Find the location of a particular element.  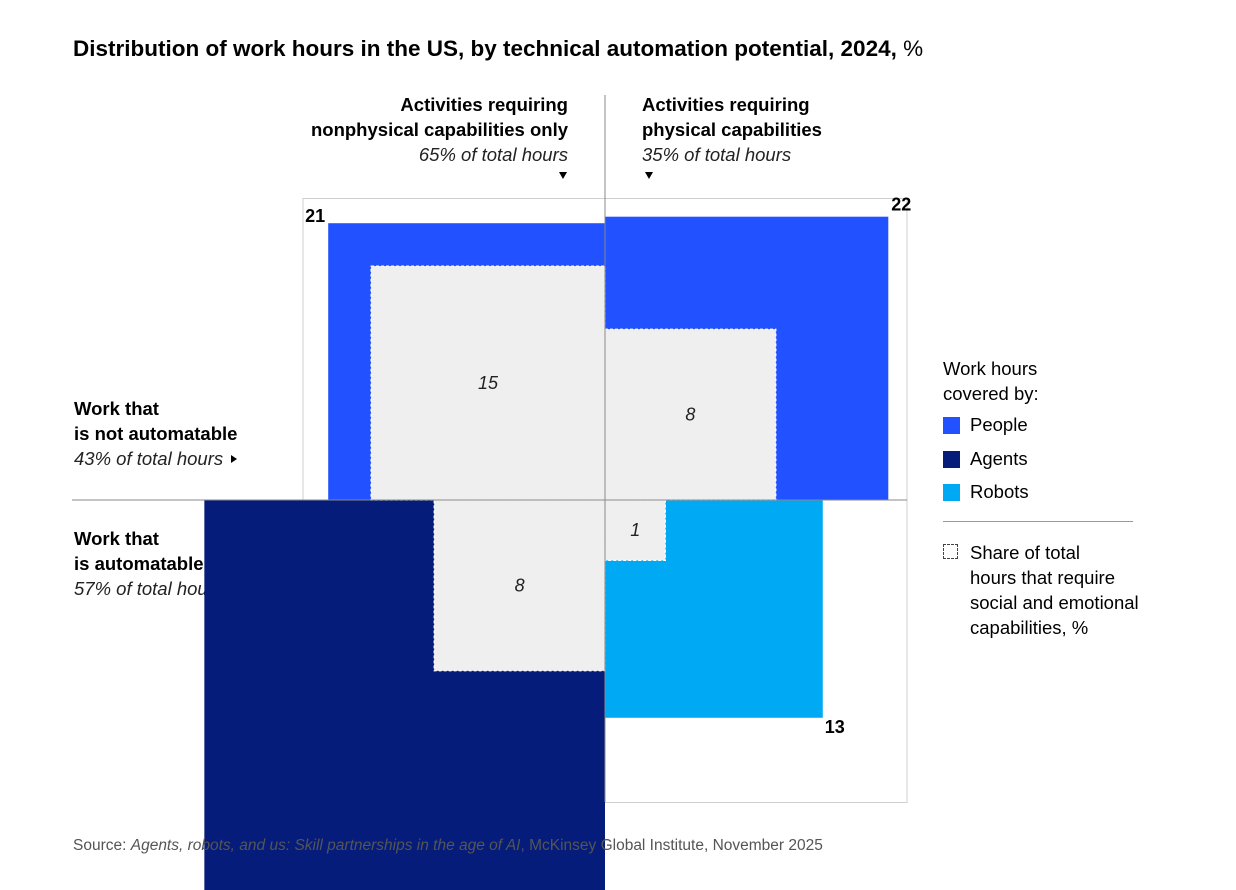

row-header-automatable-line1: Work that is located at coordinates (116, 538).